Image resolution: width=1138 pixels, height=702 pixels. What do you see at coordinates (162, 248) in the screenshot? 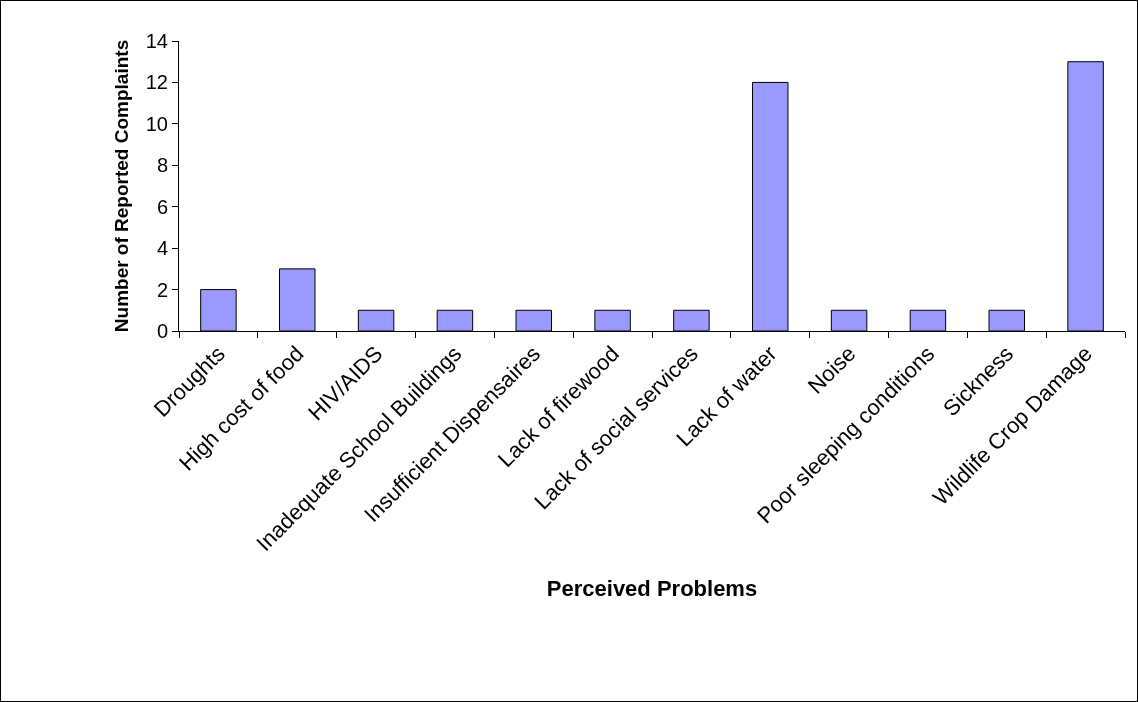
I see `y-tick-label: 4` at bounding box center [162, 248].